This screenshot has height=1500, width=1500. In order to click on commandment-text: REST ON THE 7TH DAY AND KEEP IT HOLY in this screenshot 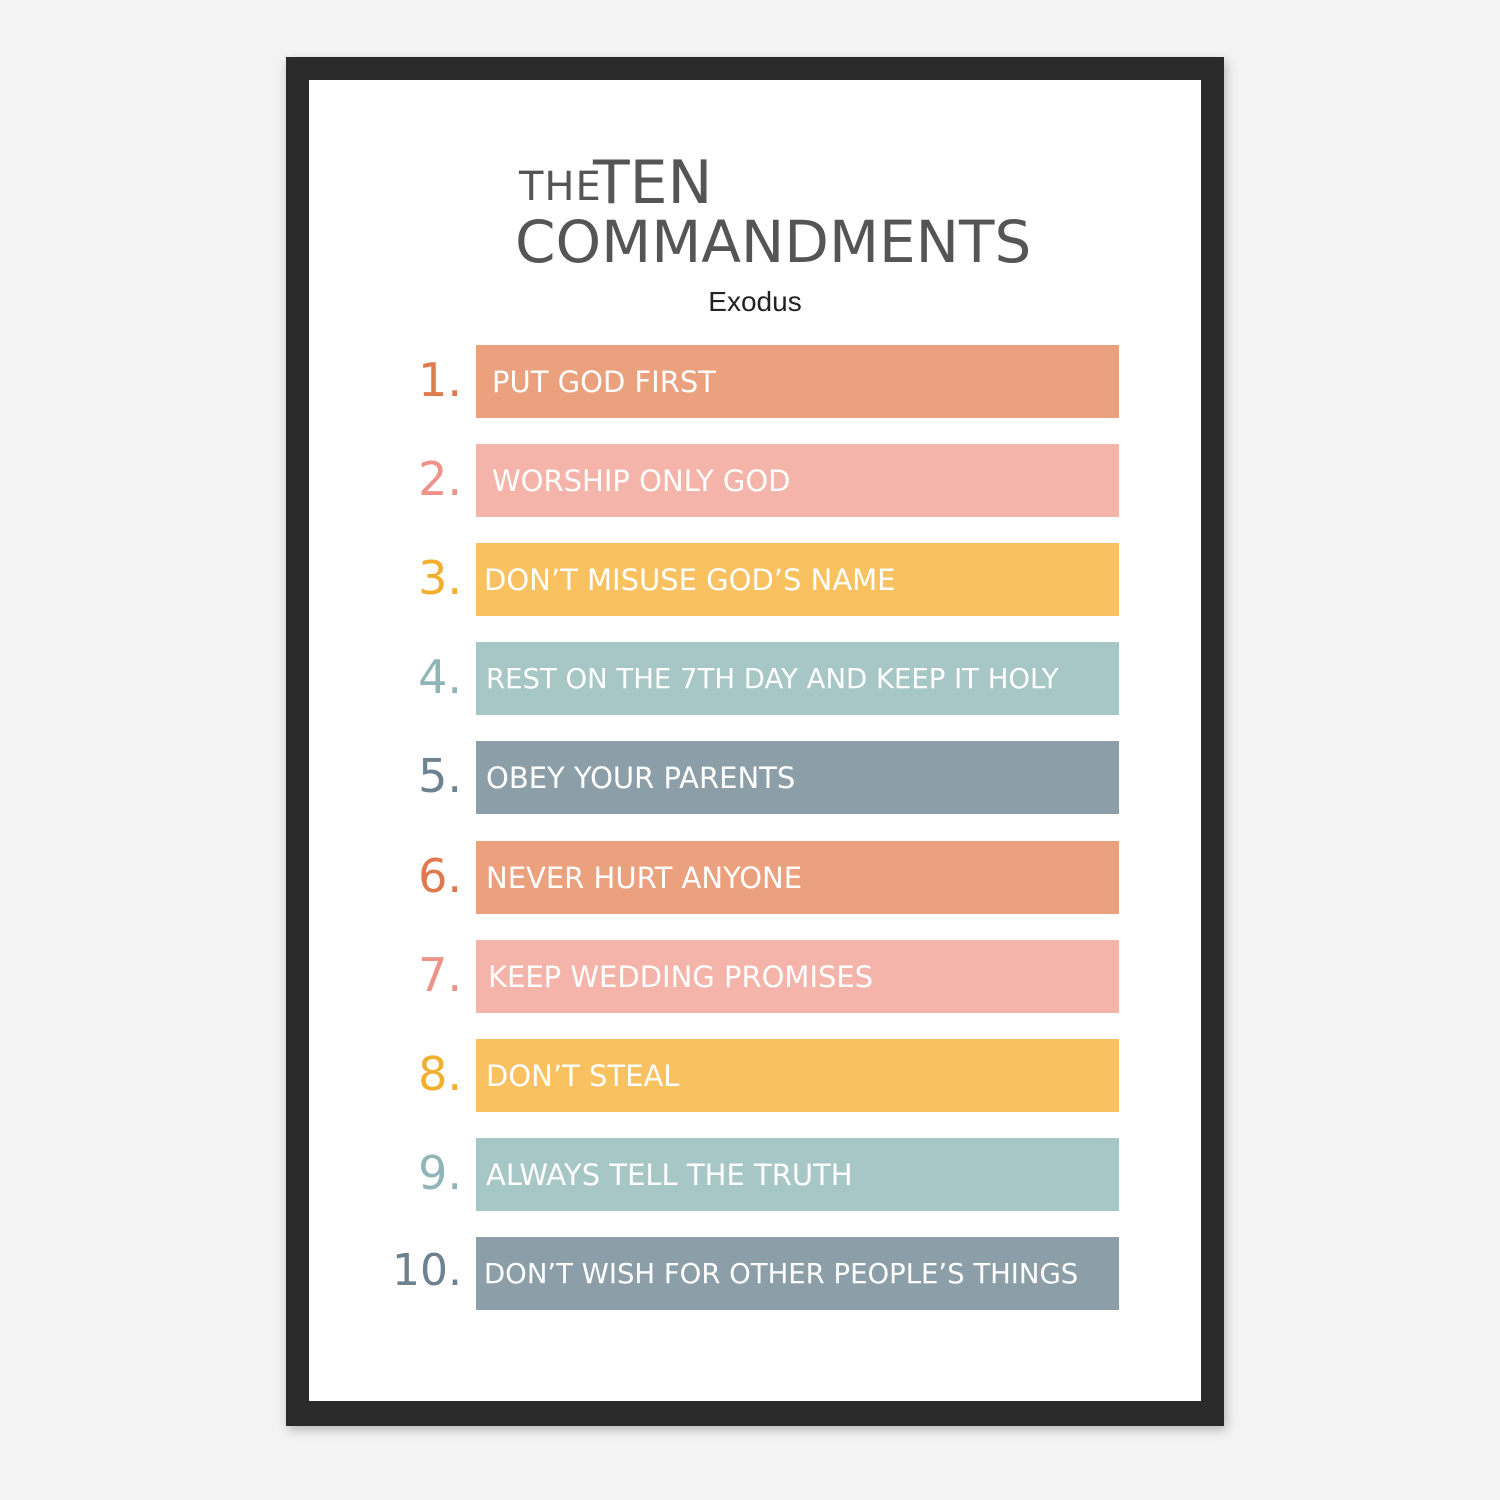, I will do `click(772, 678)`.